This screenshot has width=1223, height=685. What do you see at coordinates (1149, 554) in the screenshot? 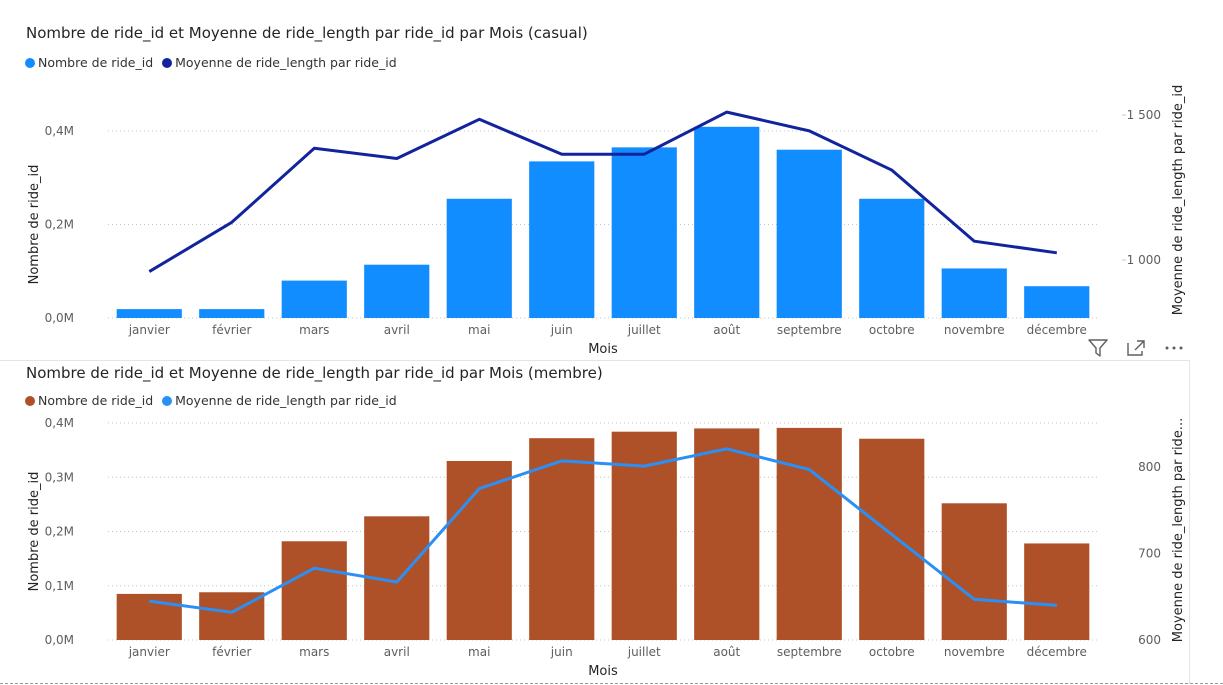
I see `y-tick-label-right: 700` at bounding box center [1149, 554].